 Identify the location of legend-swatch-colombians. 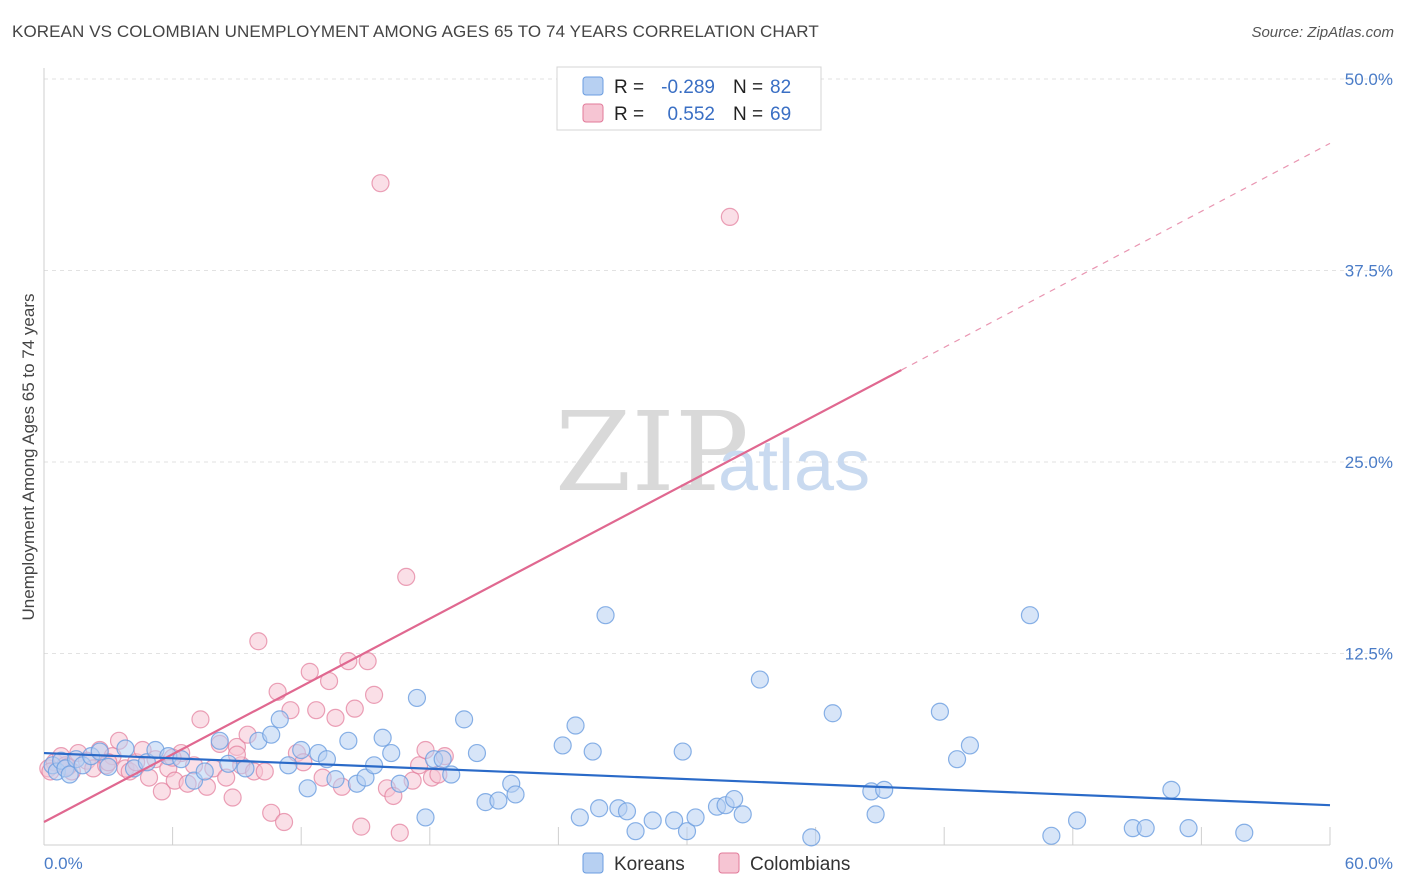
(593, 113).